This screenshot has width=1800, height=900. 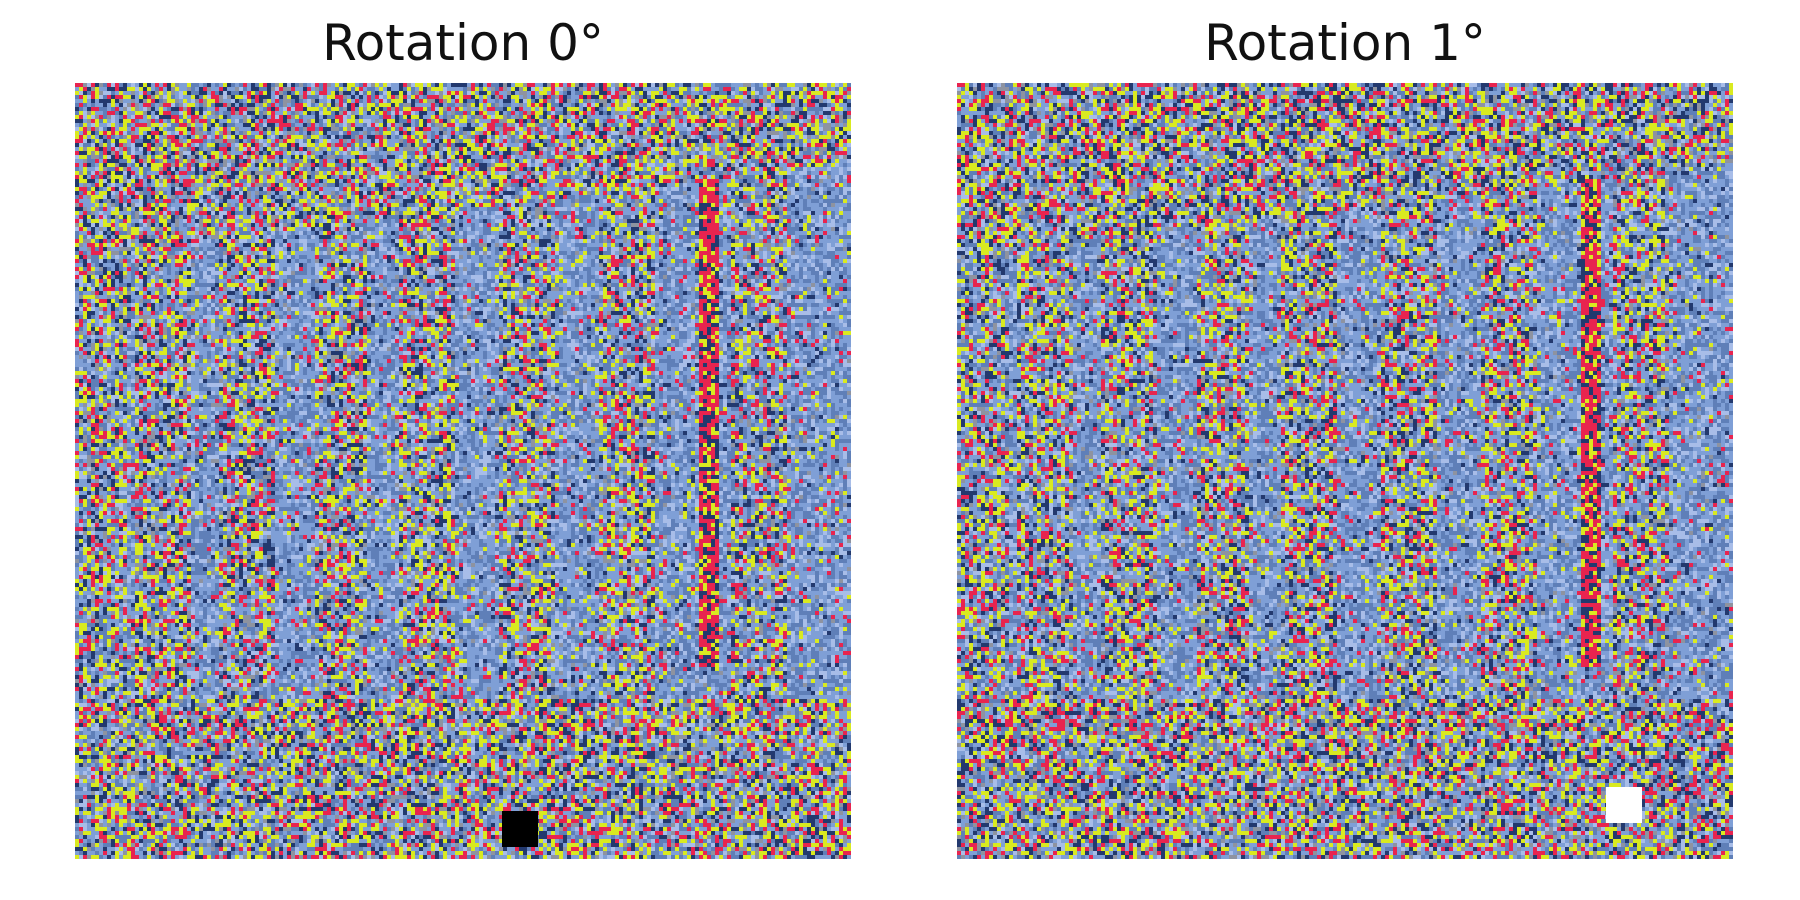 What do you see at coordinates (1345, 43) in the screenshot?
I see `panel-title: Rotation 1°` at bounding box center [1345, 43].